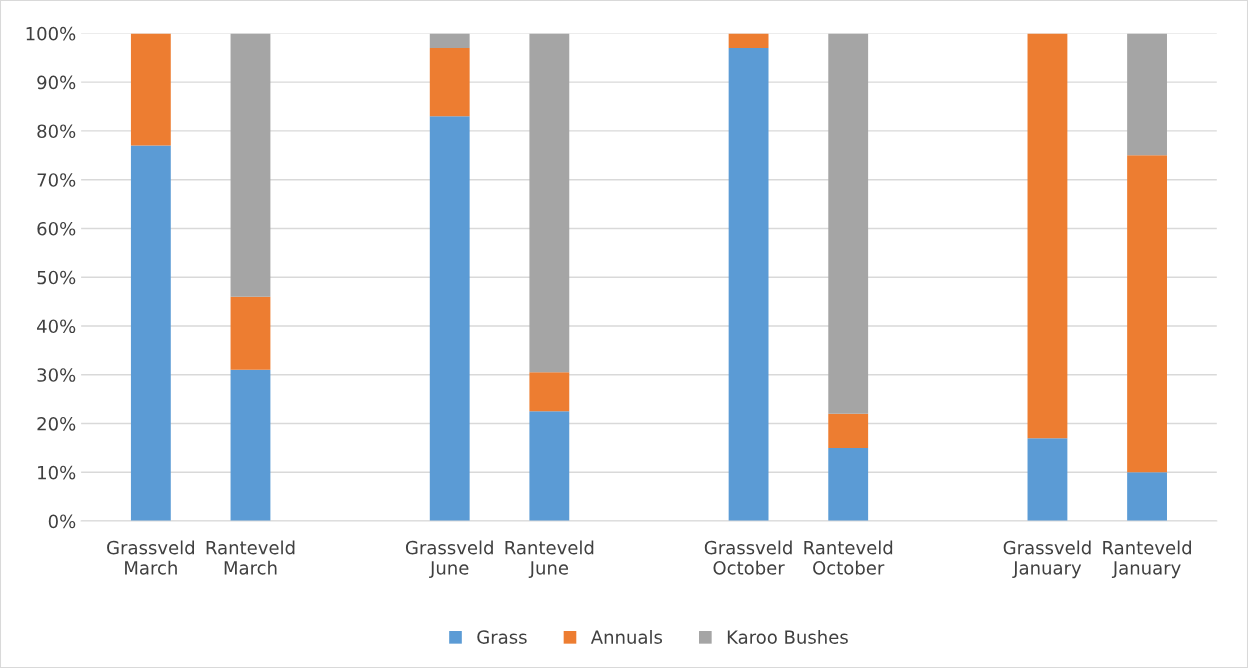 The width and height of the screenshot is (1248, 668). Describe the element at coordinates (1047, 559) in the screenshot. I see `x-tick-label: Grassveld January` at that location.